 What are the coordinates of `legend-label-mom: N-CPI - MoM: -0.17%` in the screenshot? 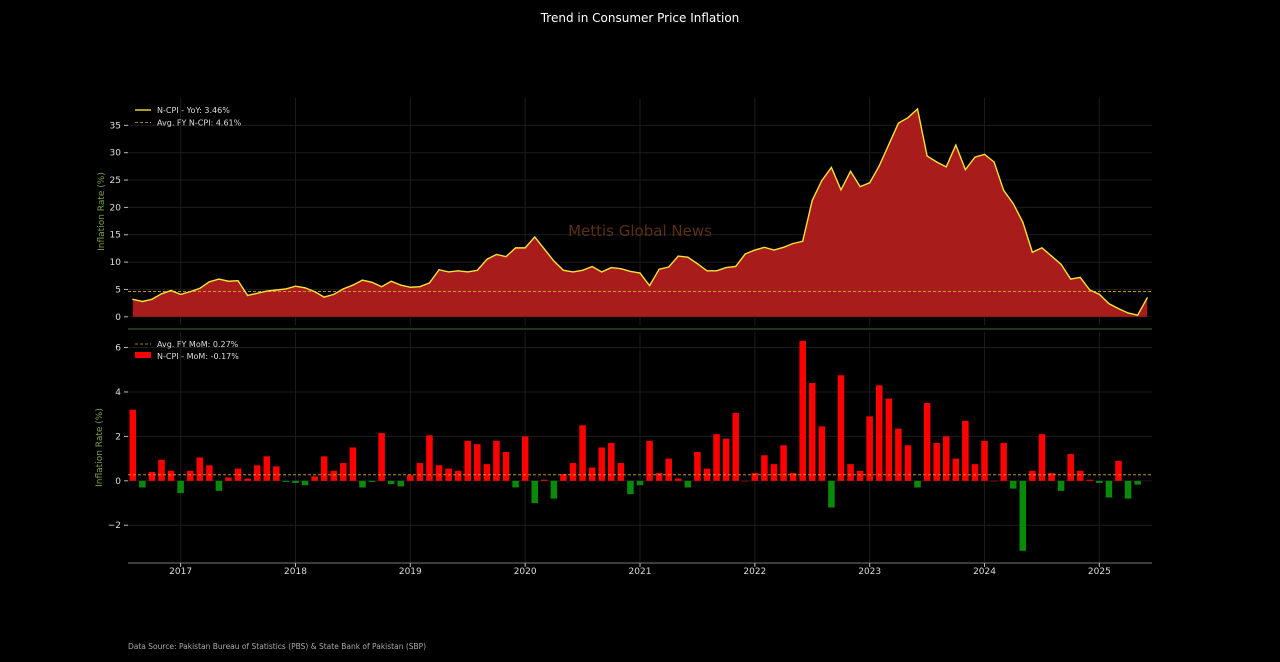 It's located at (198, 356).